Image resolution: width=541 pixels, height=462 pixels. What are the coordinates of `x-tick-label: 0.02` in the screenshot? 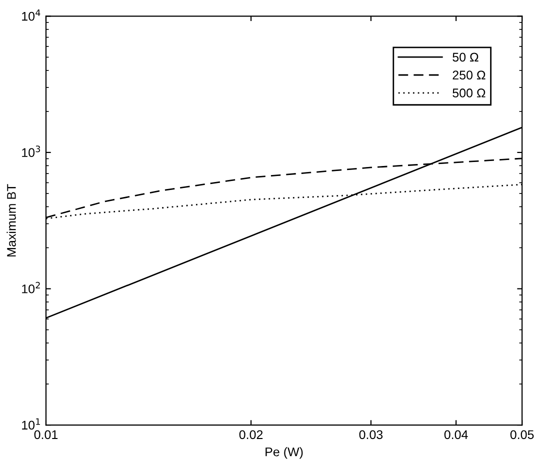 It's located at (251, 435).